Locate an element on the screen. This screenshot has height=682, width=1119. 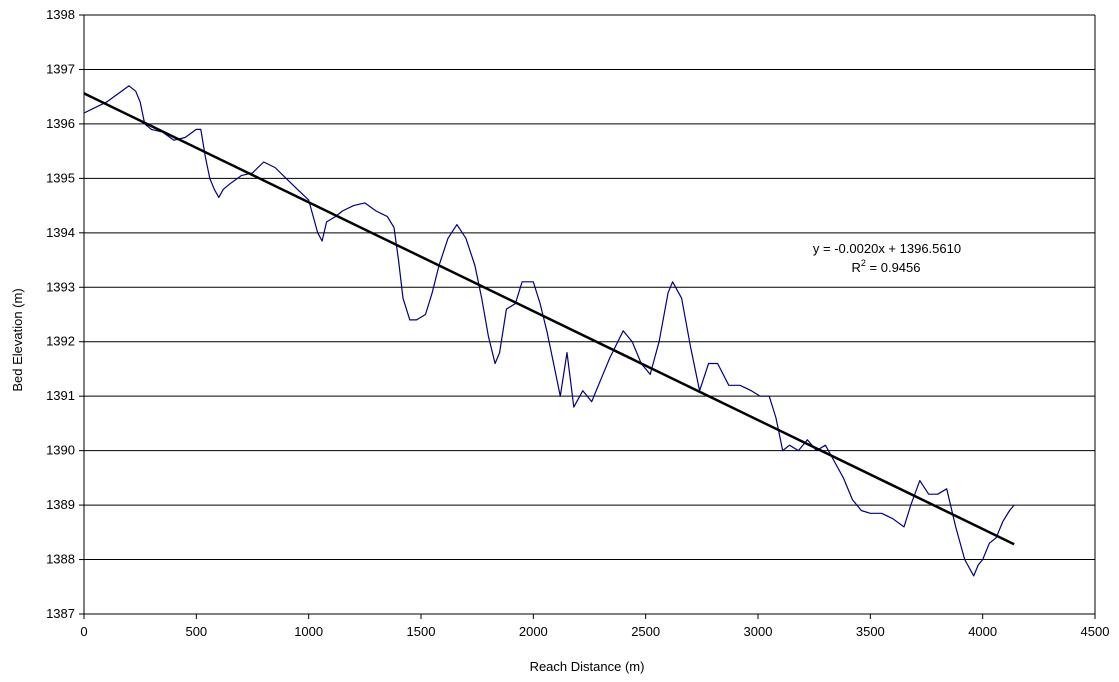
y-tick-label: 1395 is located at coordinates (60, 177).